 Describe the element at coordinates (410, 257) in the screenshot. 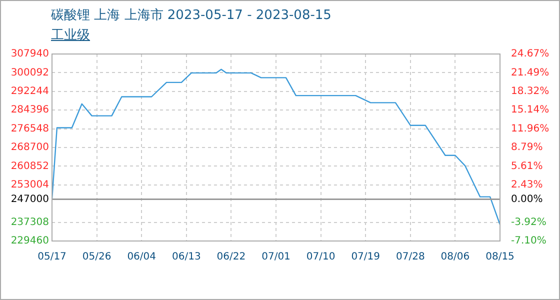

I see `x-tick-label: 07/28` at that location.